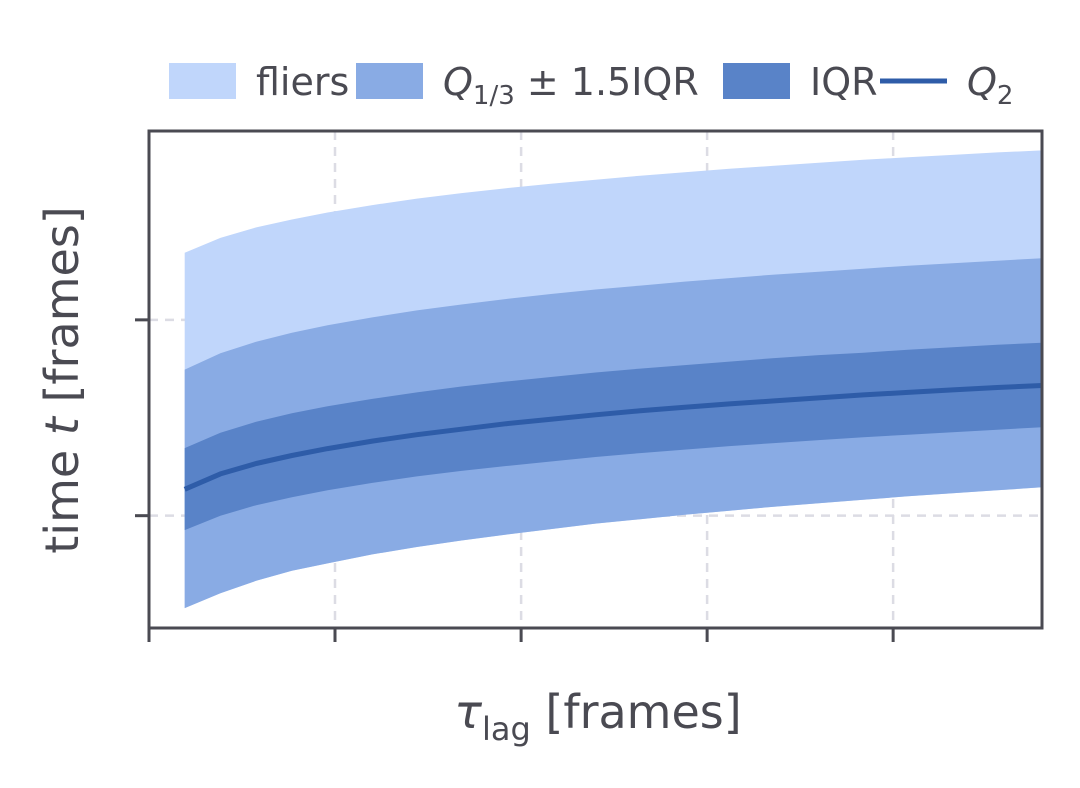  What do you see at coordinates (506, 729) in the screenshot?
I see `x-label-sub: lag` at bounding box center [506, 729].